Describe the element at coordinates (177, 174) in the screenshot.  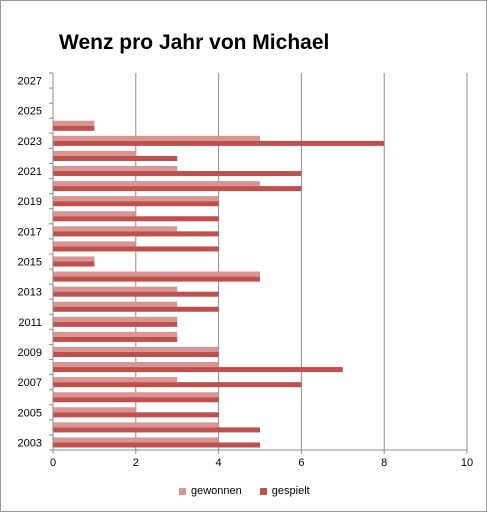
I see `bar-gespielt-2021` at that location.